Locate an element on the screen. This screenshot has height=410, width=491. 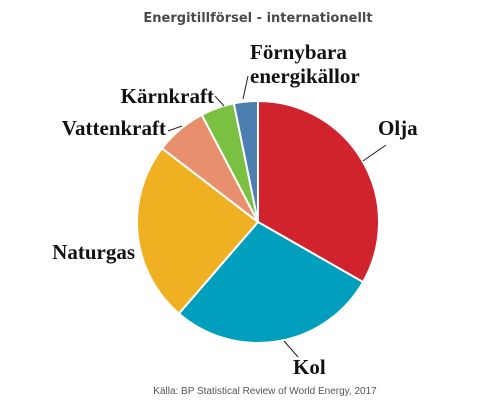
slice-label: Kol is located at coordinates (309, 367).